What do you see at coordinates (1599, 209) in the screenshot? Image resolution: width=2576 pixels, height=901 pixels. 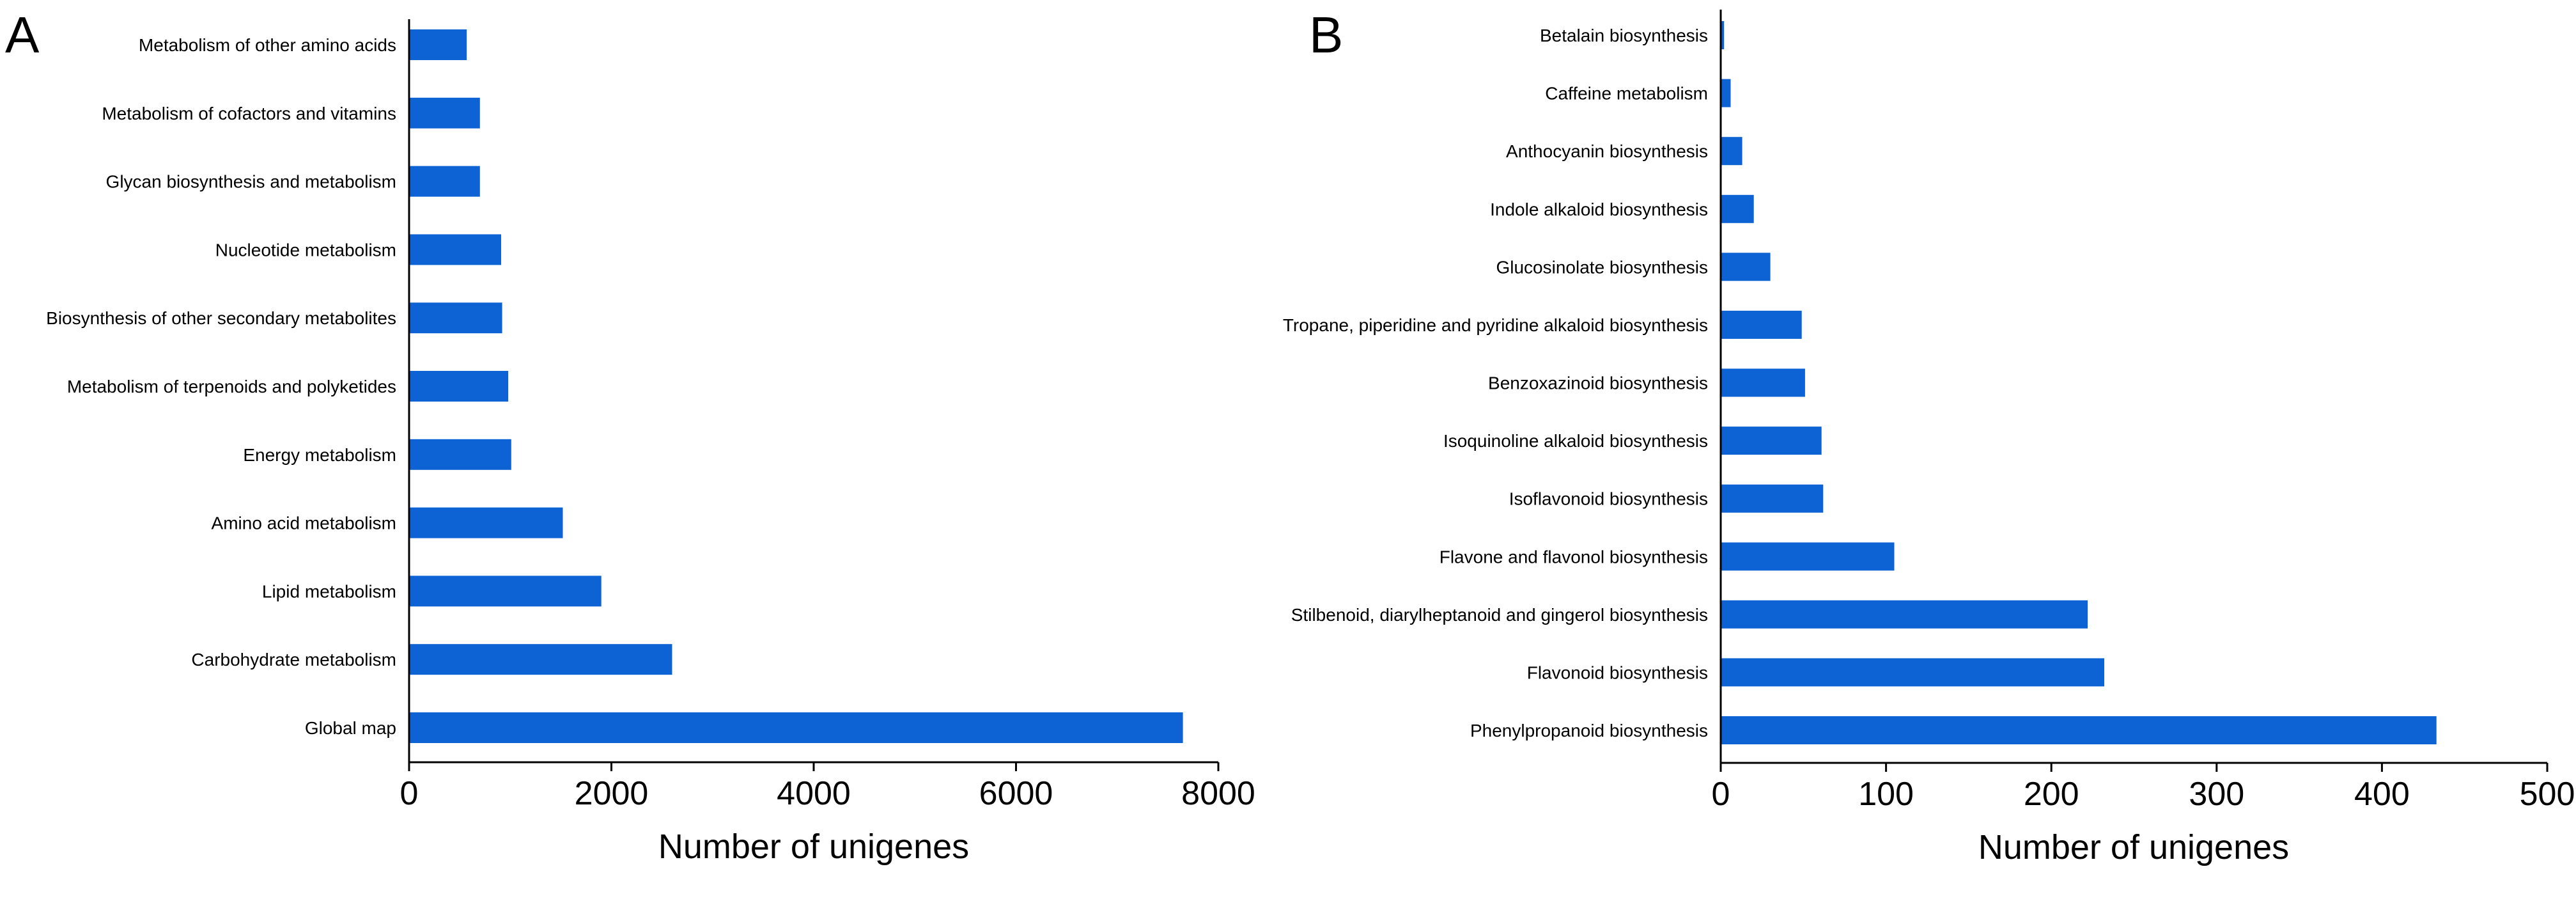 I see `category-label-b-4: Indole alkaloid biosynthesis` at bounding box center [1599, 209].